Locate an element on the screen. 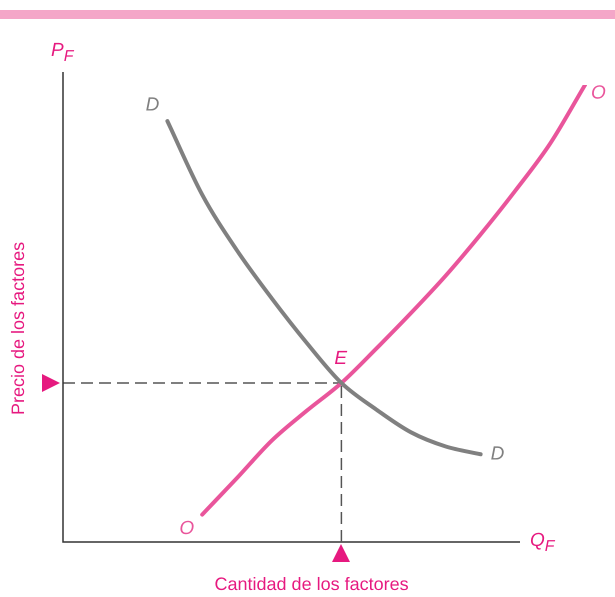  x-axis-title: Cantidad de los factores is located at coordinates (311, 584).